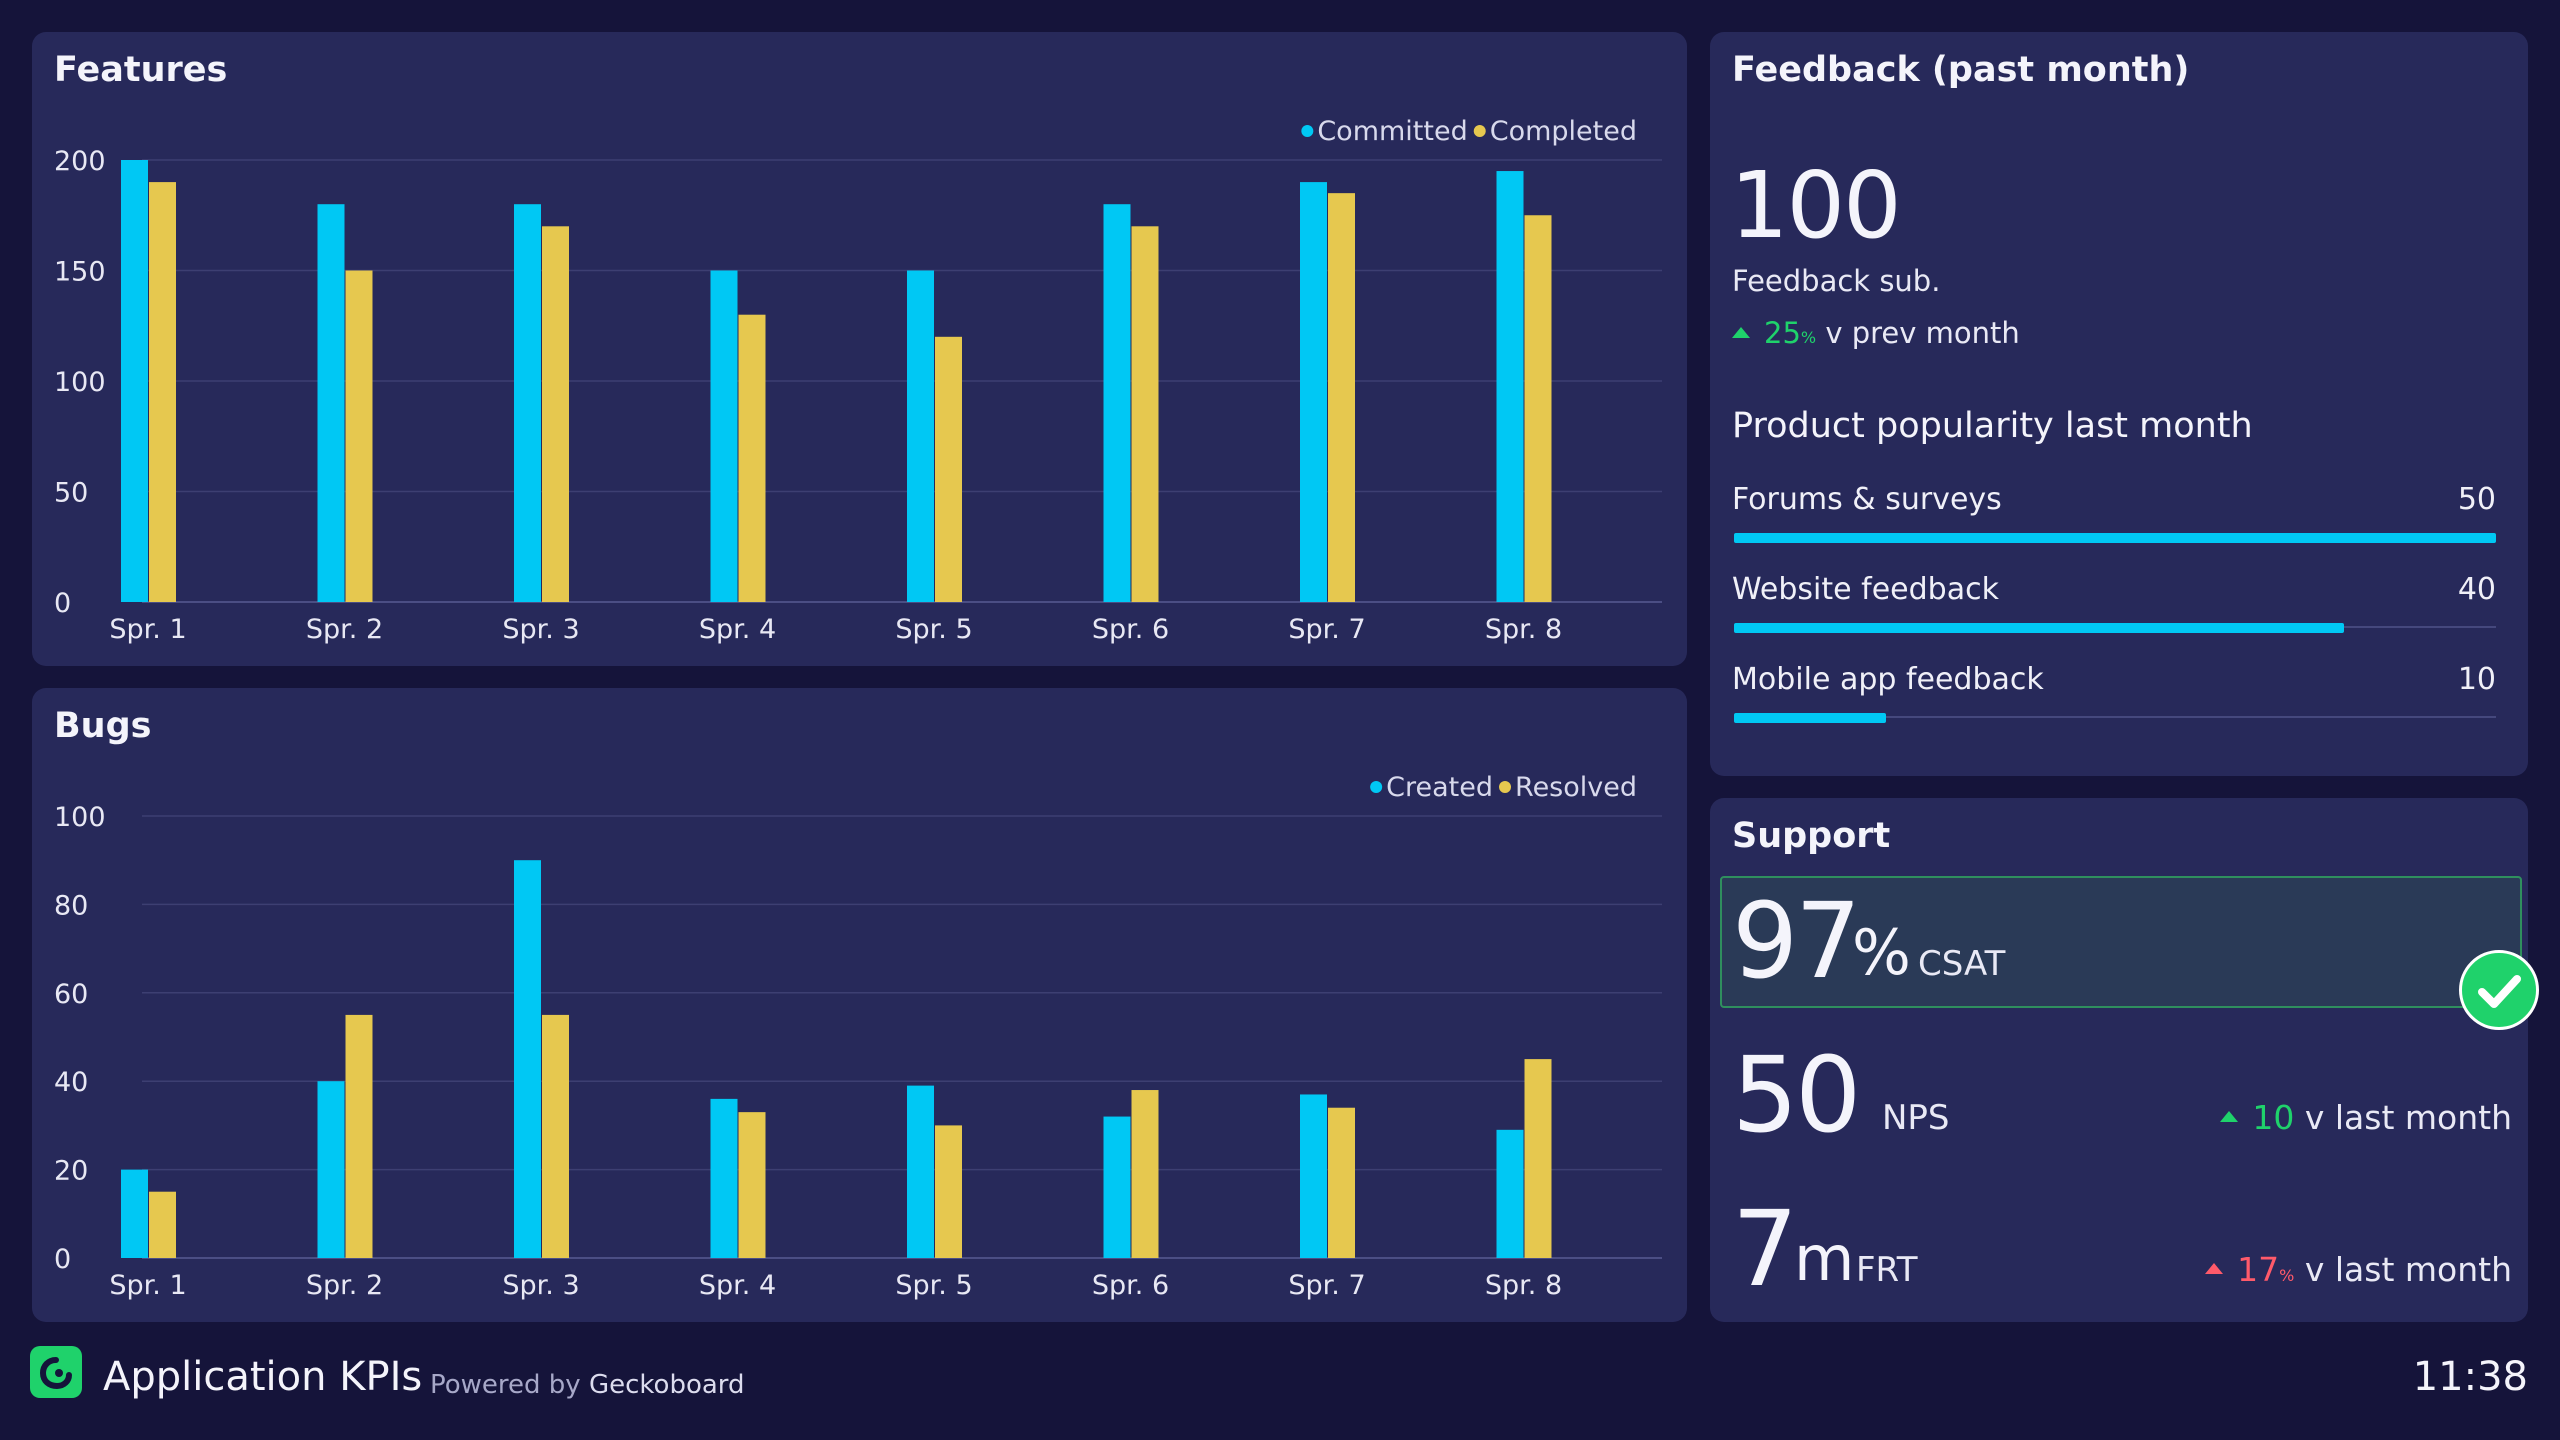  What do you see at coordinates (2499, 990) in the screenshot?
I see `check-icon` at bounding box center [2499, 990].